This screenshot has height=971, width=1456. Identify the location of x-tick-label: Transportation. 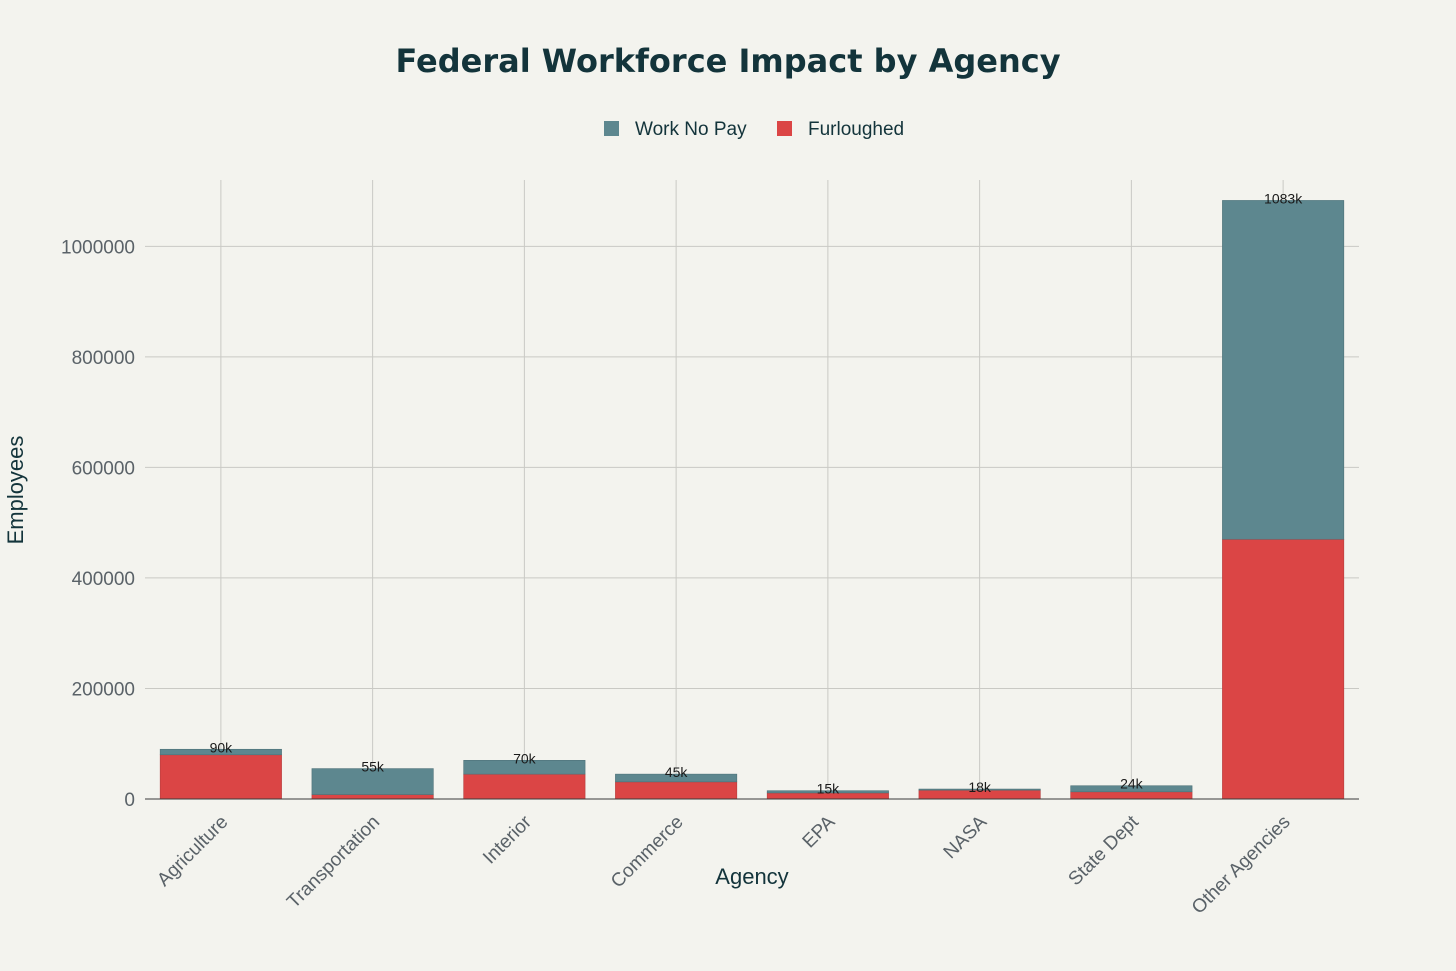
(333, 862).